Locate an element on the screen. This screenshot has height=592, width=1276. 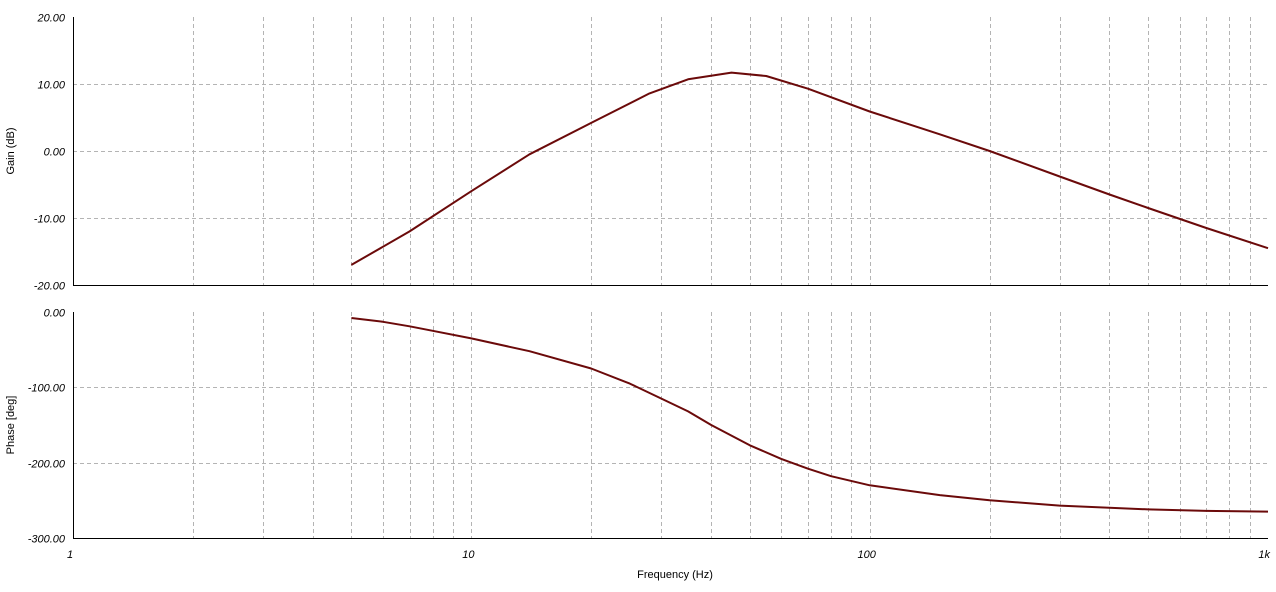
x-tick-label: 1 is located at coordinates (70, 555).